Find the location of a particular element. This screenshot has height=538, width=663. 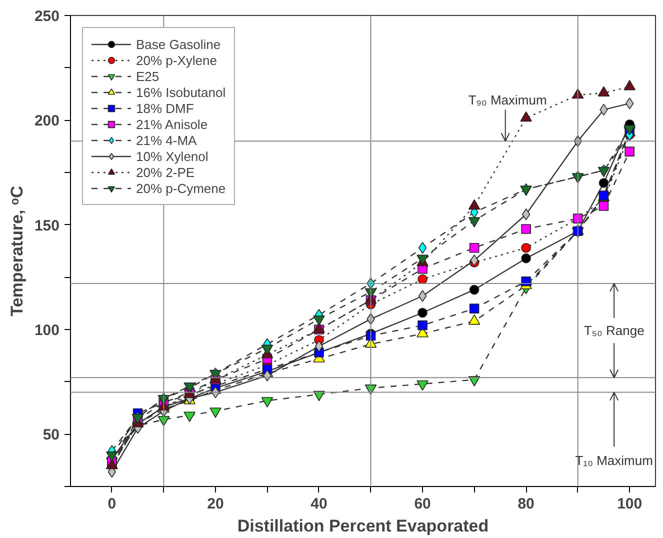

y-axis-title: Temperature, ᵒC is located at coordinates (16, 251).